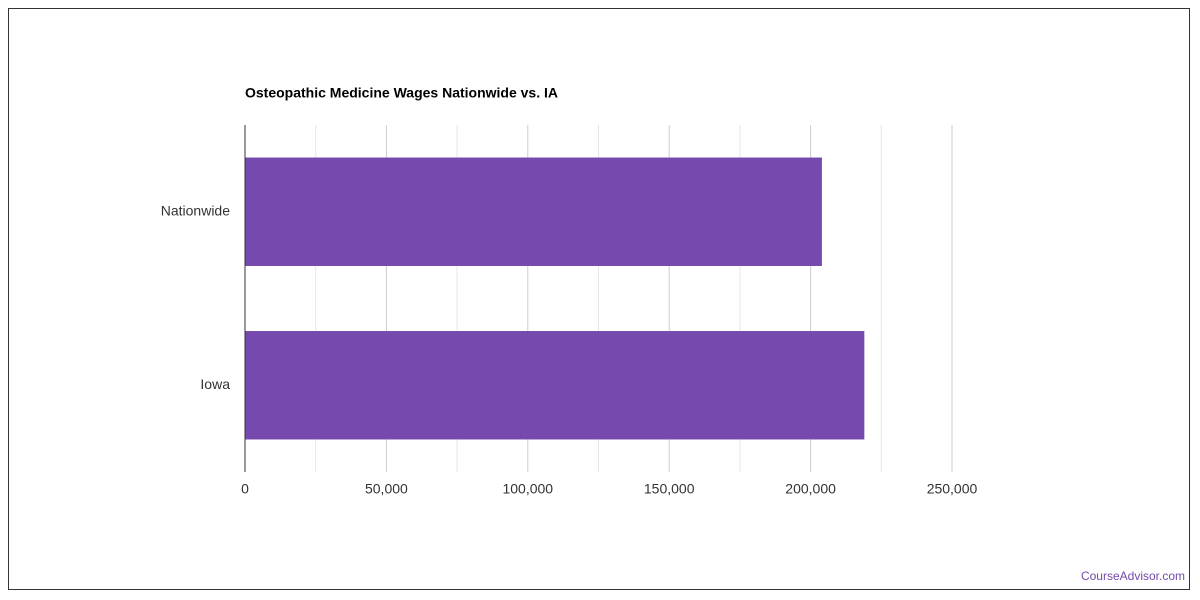  Describe the element at coordinates (669, 489) in the screenshot. I see `x-tick-label: 150,000` at that location.